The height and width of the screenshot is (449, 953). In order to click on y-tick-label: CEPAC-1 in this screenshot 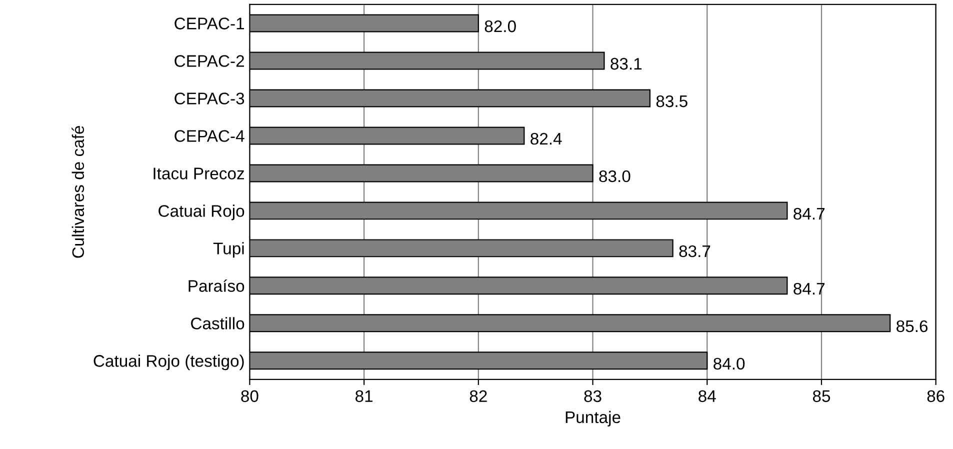, I will do `click(209, 24)`.